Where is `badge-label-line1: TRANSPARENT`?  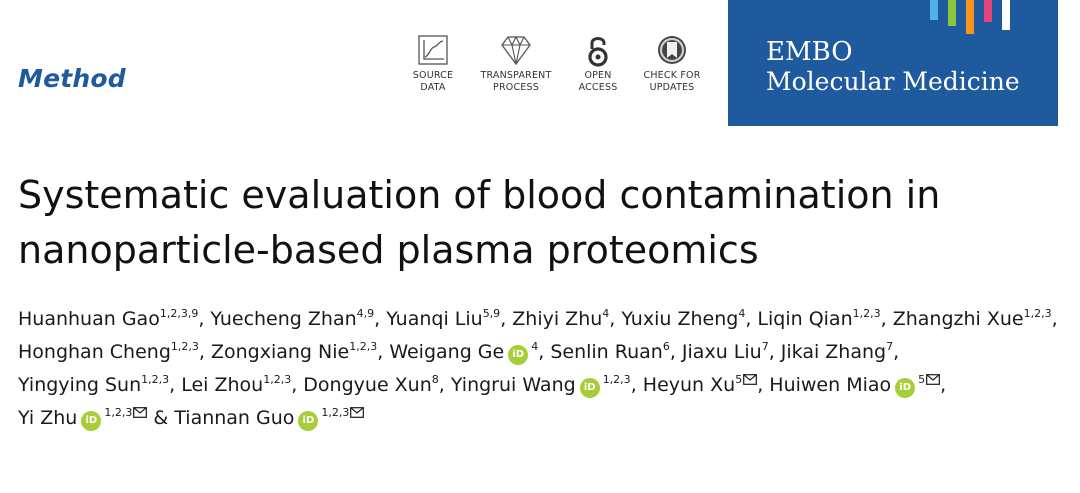
badge-label-line1: TRANSPARENT is located at coordinates (516, 75).